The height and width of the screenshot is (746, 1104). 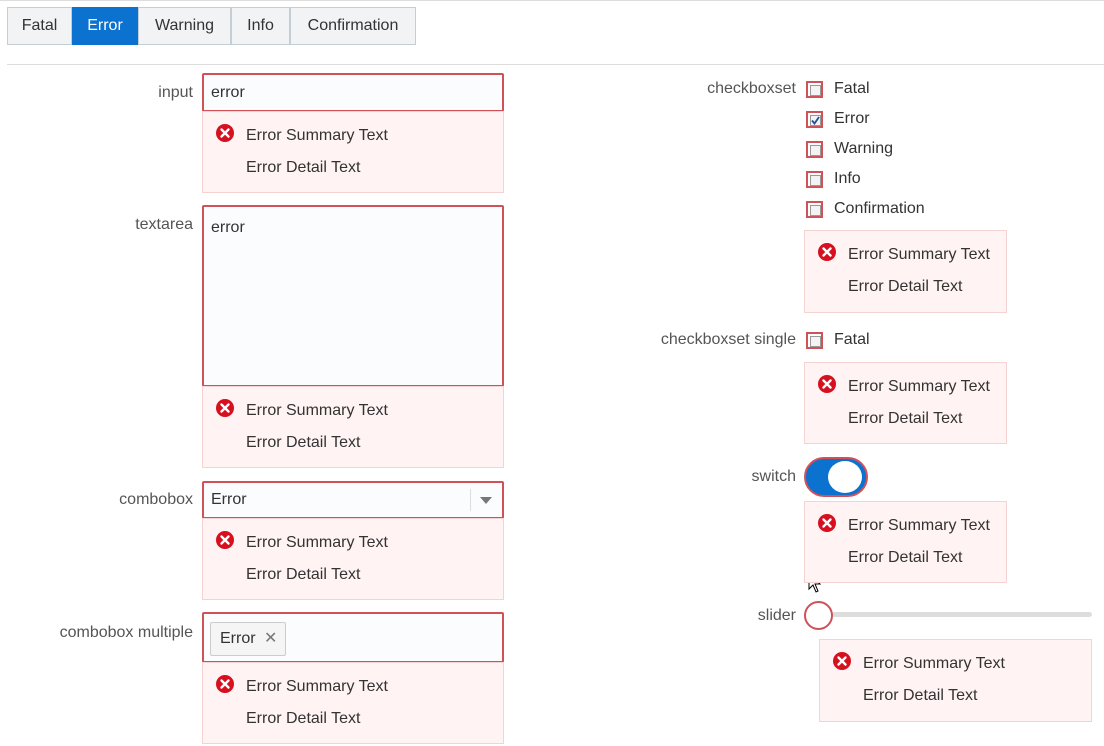 What do you see at coordinates (847, 178) in the screenshot?
I see `checkbox-label: Info` at bounding box center [847, 178].